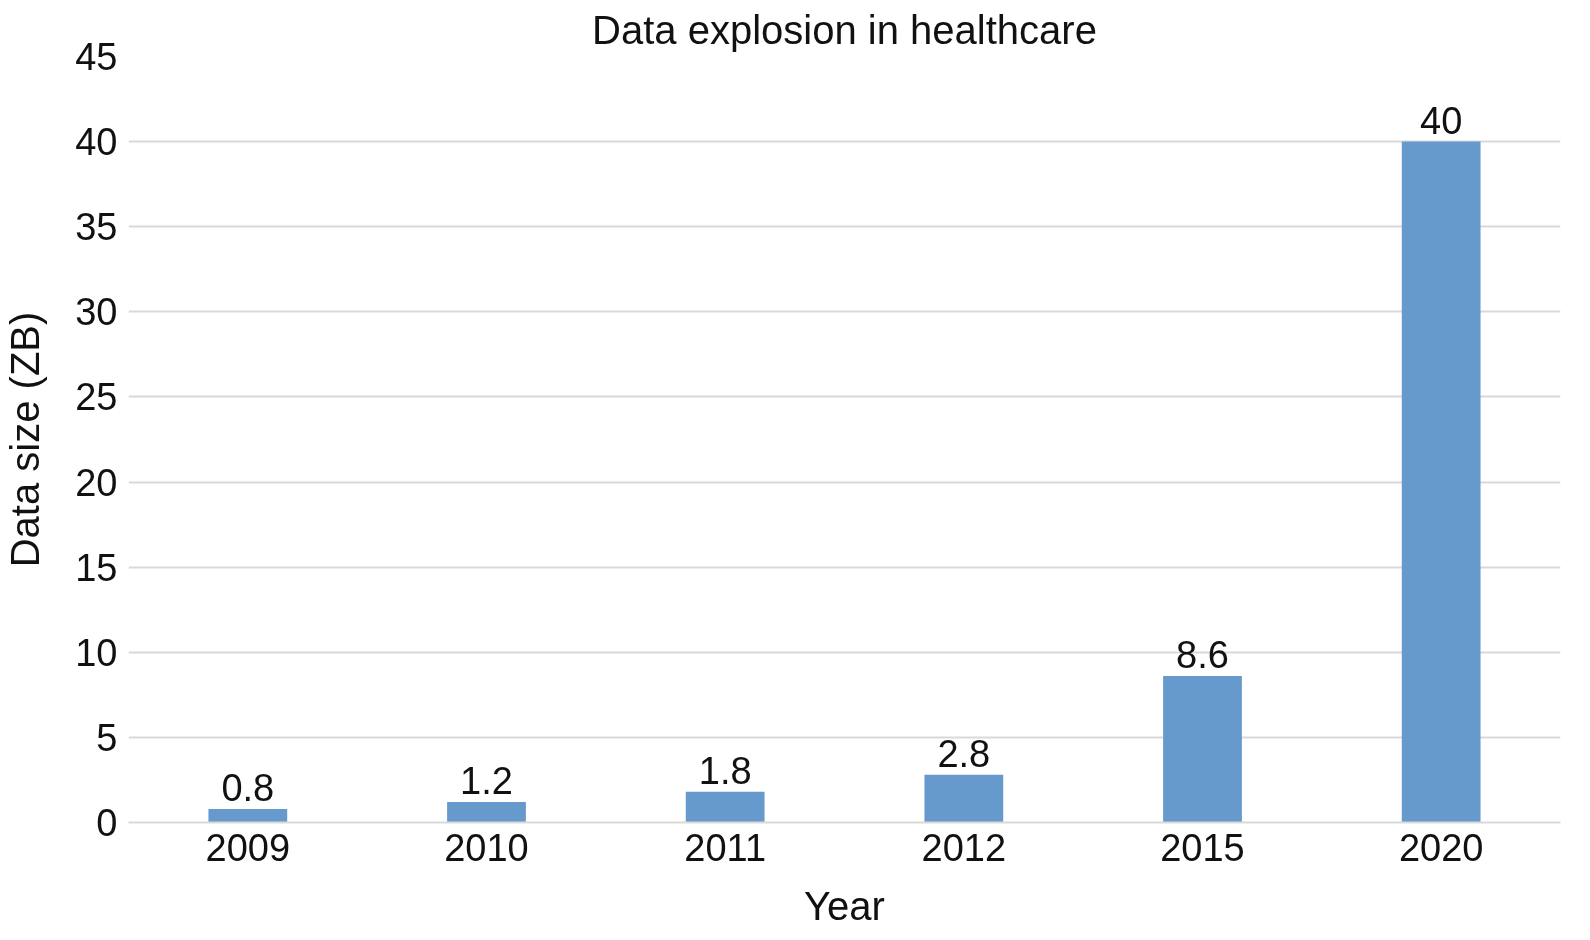 The width and height of the screenshot is (1590, 940). Describe the element at coordinates (248, 847) in the screenshot. I see `x-tick-label: 2009` at that location.